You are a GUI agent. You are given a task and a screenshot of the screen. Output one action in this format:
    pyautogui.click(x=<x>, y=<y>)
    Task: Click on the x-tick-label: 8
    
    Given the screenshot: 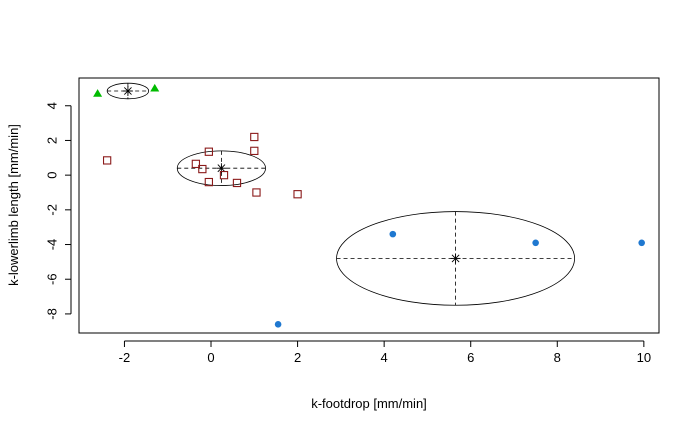 What is the action you would take?
    pyautogui.click(x=557, y=357)
    